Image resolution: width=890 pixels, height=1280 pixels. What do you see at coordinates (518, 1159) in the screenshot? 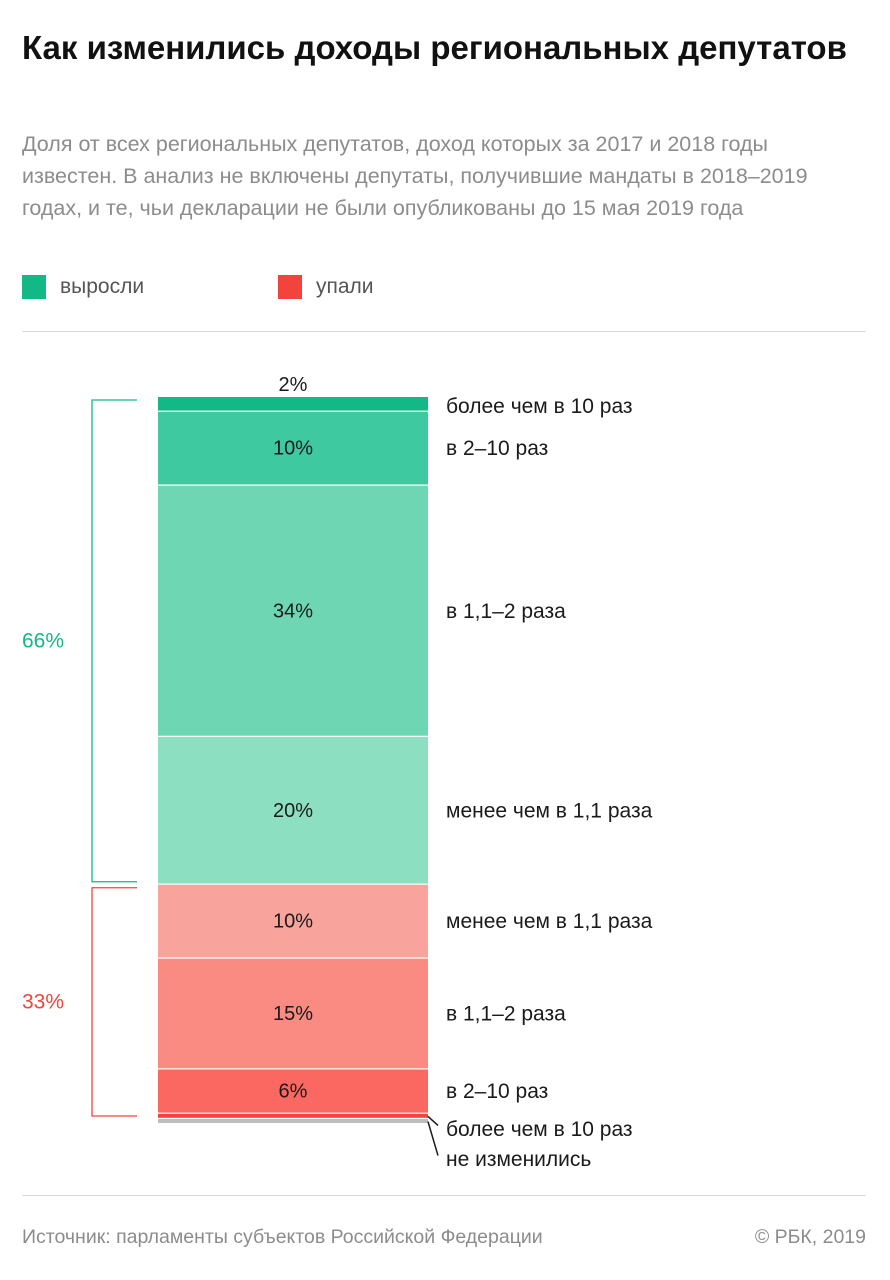
I see `category-label: не изменились` at bounding box center [518, 1159].